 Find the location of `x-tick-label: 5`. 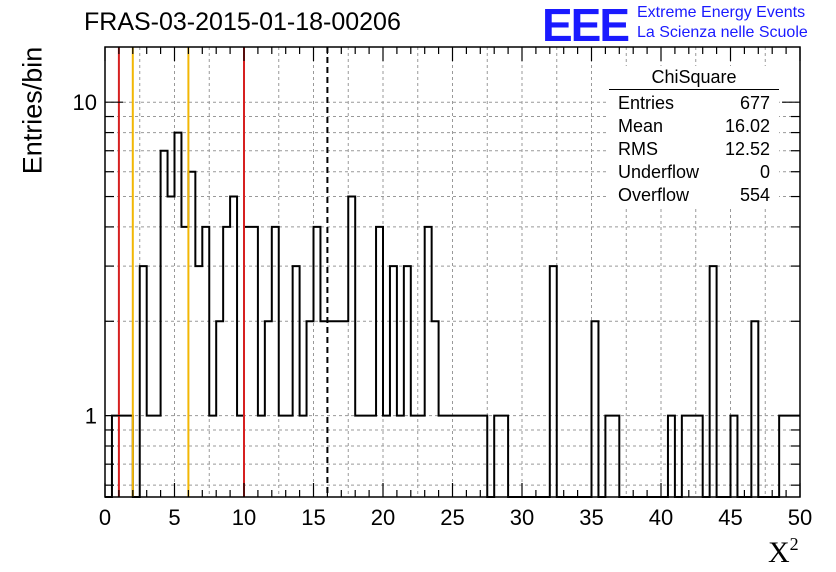

x-tick-label: 5 is located at coordinates (174, 517).